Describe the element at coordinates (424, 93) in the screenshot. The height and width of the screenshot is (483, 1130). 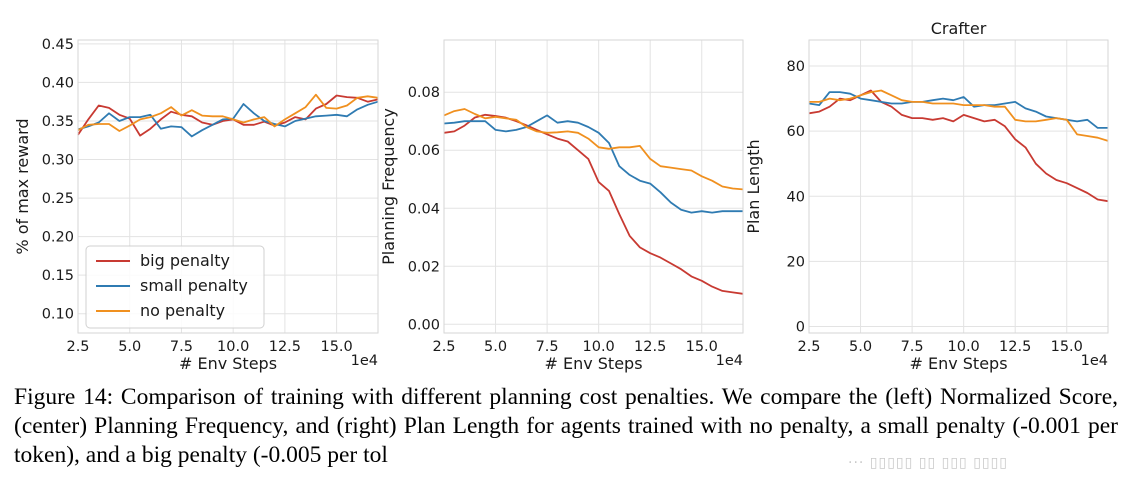
I see `y-tick-label: 0.08` at that location.